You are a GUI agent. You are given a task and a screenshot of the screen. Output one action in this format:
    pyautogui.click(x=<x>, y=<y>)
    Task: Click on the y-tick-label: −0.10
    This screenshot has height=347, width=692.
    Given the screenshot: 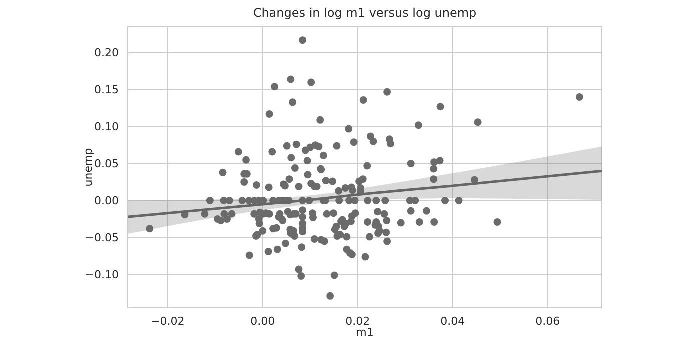 What is the action you would take?
    pyautogui.click(x=102, y=275)
    